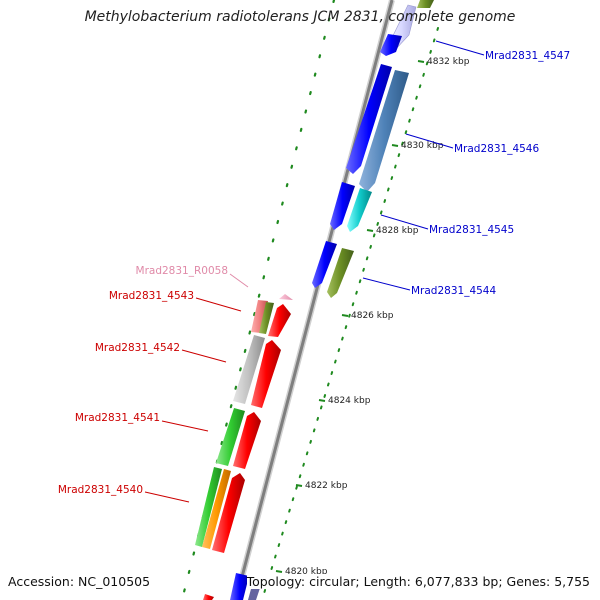  I want to click on feature-label: Mrad2831_4544, so click(453, 291).